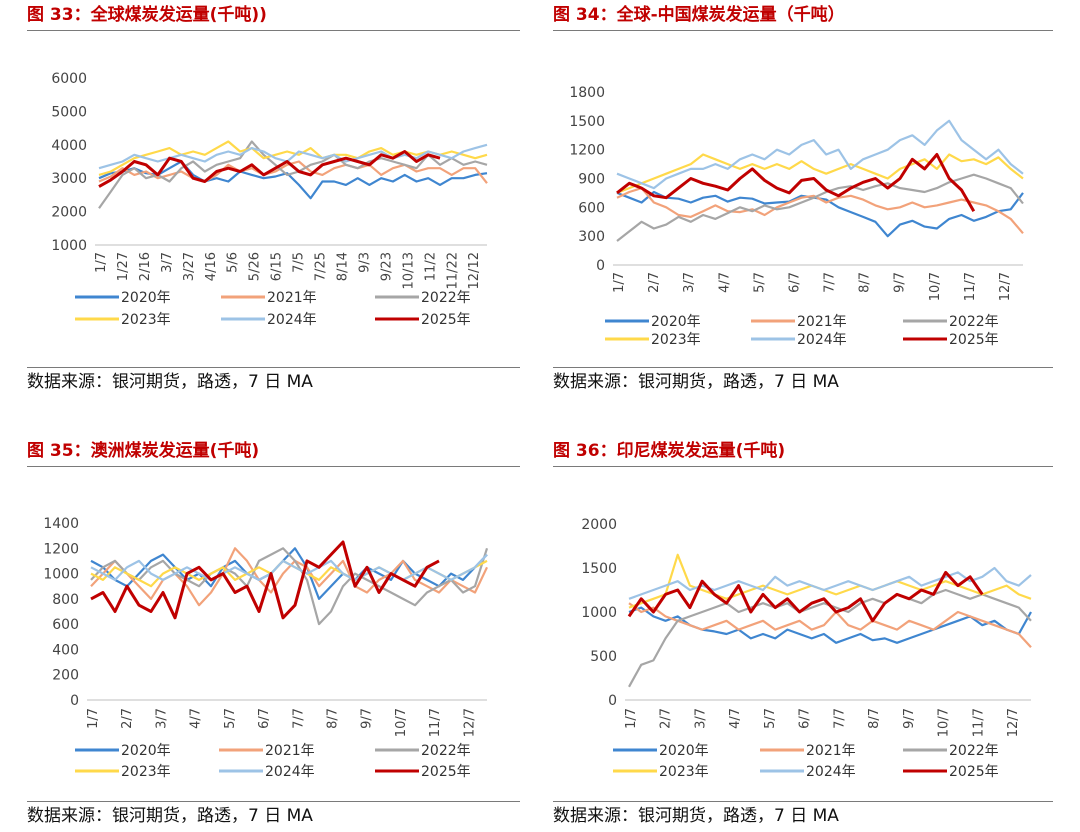  I want to click on y-tick-label: 1500, so click(599, 569).